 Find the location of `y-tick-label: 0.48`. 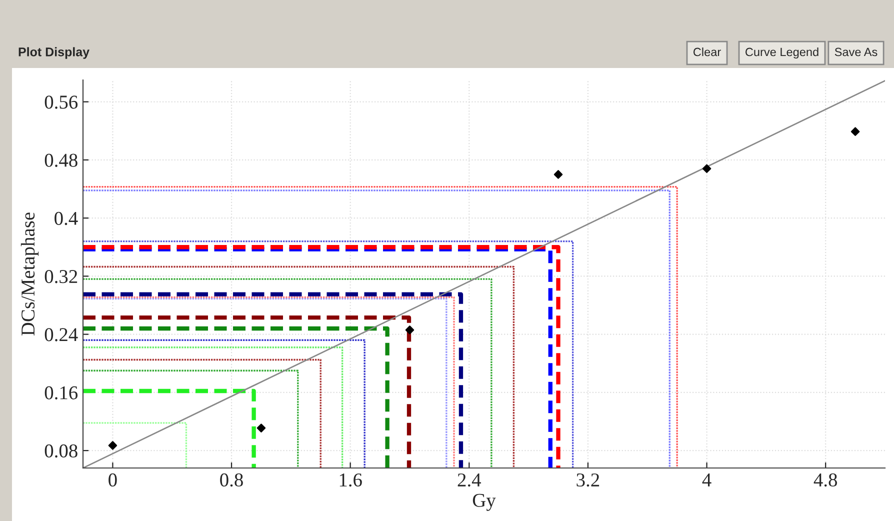

y-tick-label: 0.48 is located at coordinates (61, 160).